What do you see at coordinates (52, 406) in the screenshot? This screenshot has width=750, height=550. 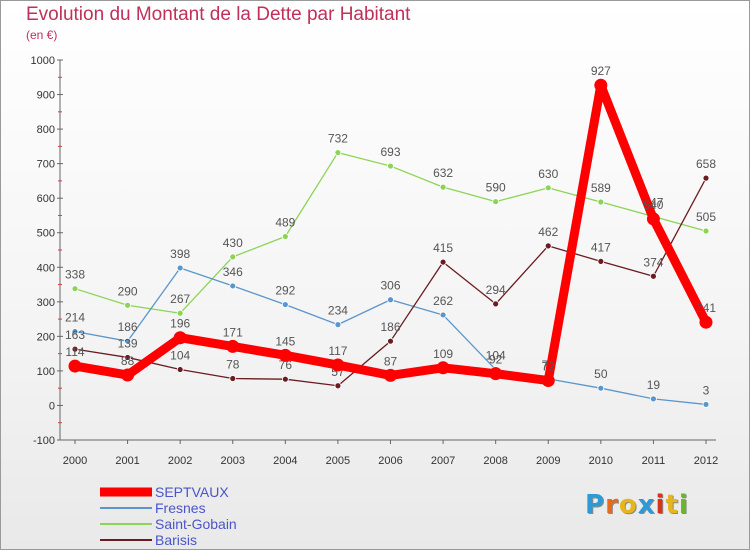 I see `y-tick-label: 0` at bounding box center [52, 406].